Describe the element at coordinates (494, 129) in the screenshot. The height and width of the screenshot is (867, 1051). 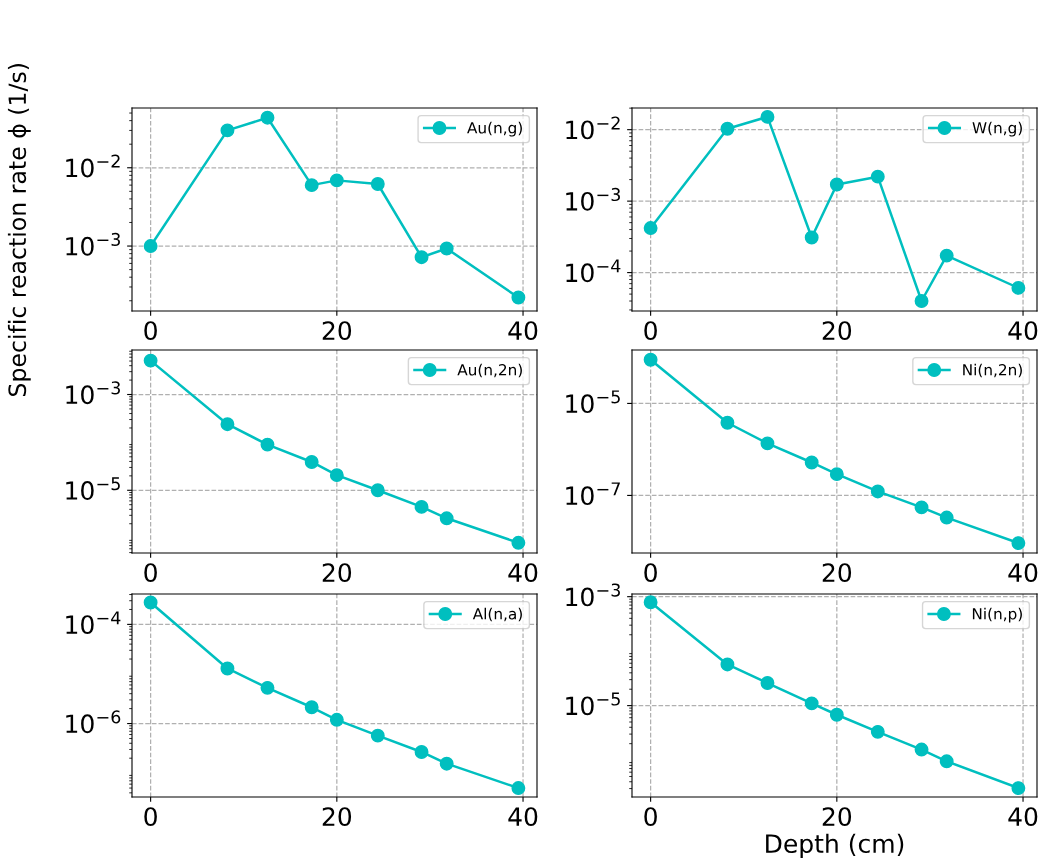
I see `legend-label: Au(n,g)` at that location.